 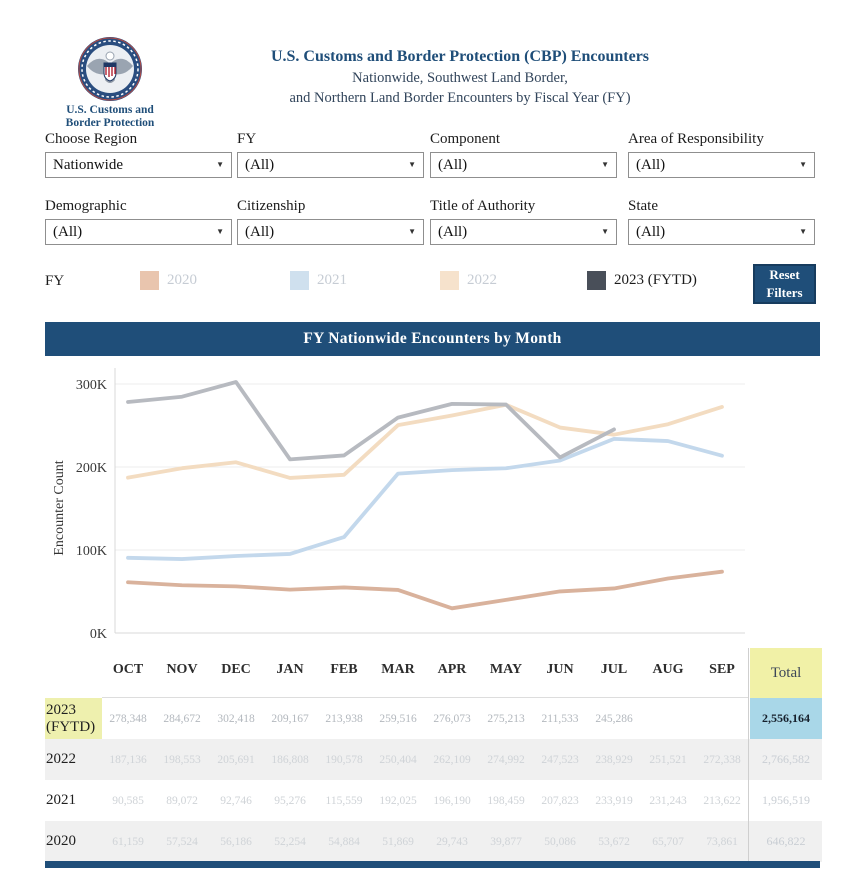 What do you see at coordinates (482, 279) in the screenshot?
I see `legend-label-2022: 2022` at bounding box center [482, 279].